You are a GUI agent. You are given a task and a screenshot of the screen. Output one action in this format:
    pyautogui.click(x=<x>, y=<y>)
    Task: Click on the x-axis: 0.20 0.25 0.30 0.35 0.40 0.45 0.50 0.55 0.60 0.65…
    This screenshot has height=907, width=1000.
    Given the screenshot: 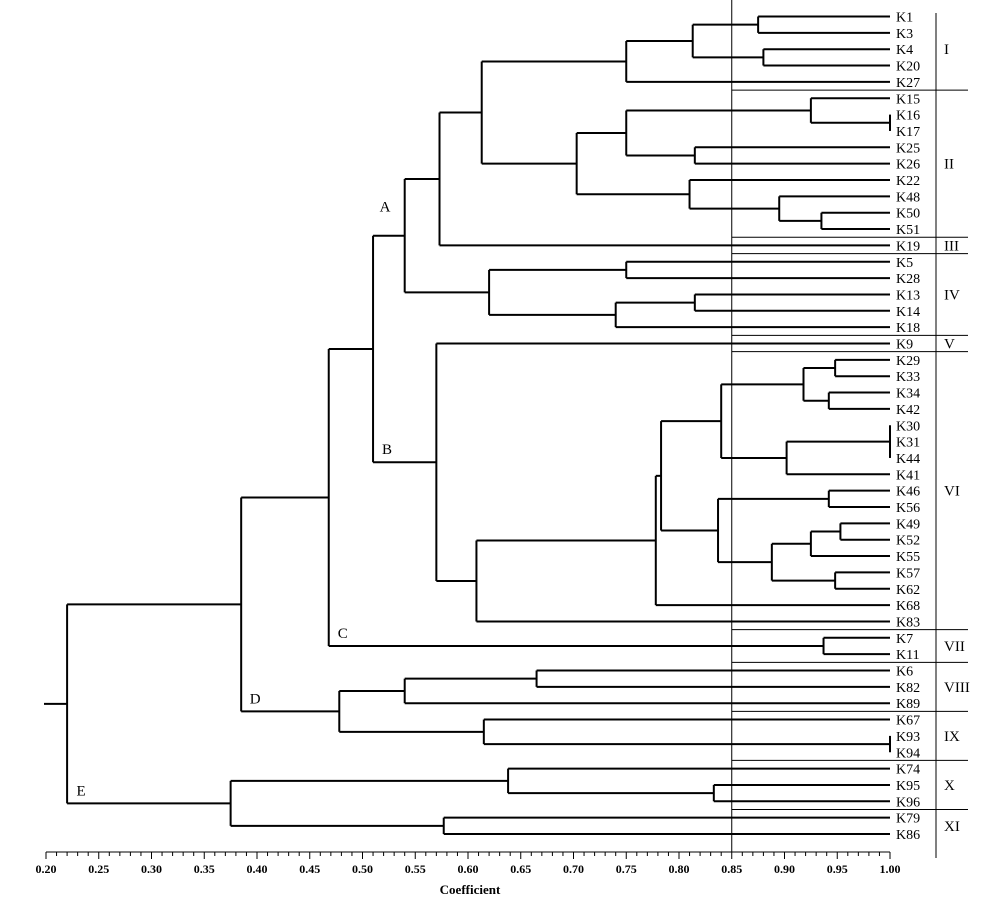 What is the action you would take?
    pyautogui.click(x=468, y=863)
    